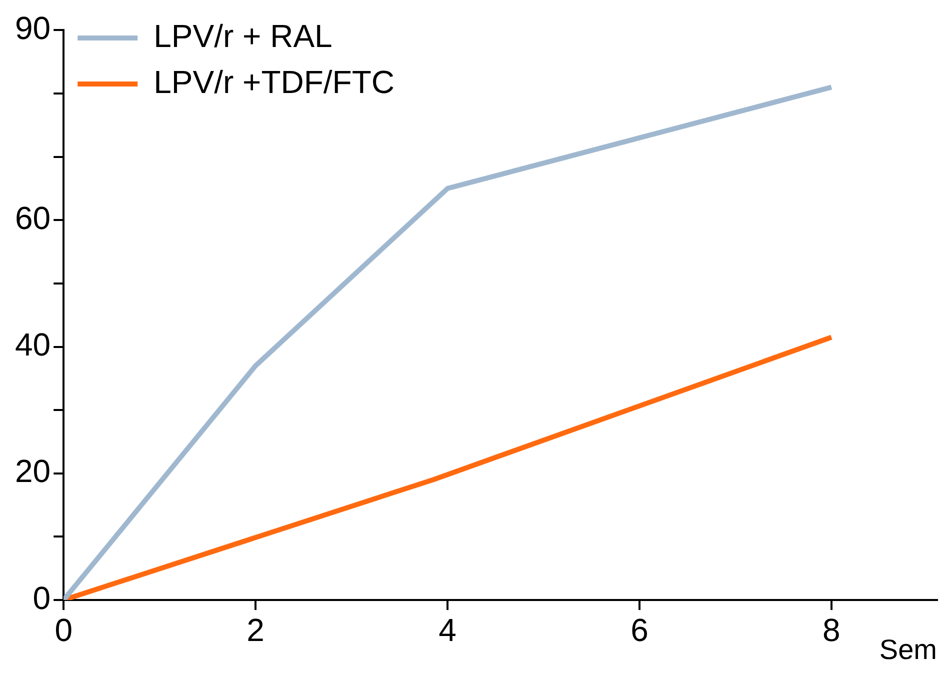  What do you see at coordinates (908, 649) in the screenshot?
I see `x-axis-title: Sem` at bounding box center [908, 649].